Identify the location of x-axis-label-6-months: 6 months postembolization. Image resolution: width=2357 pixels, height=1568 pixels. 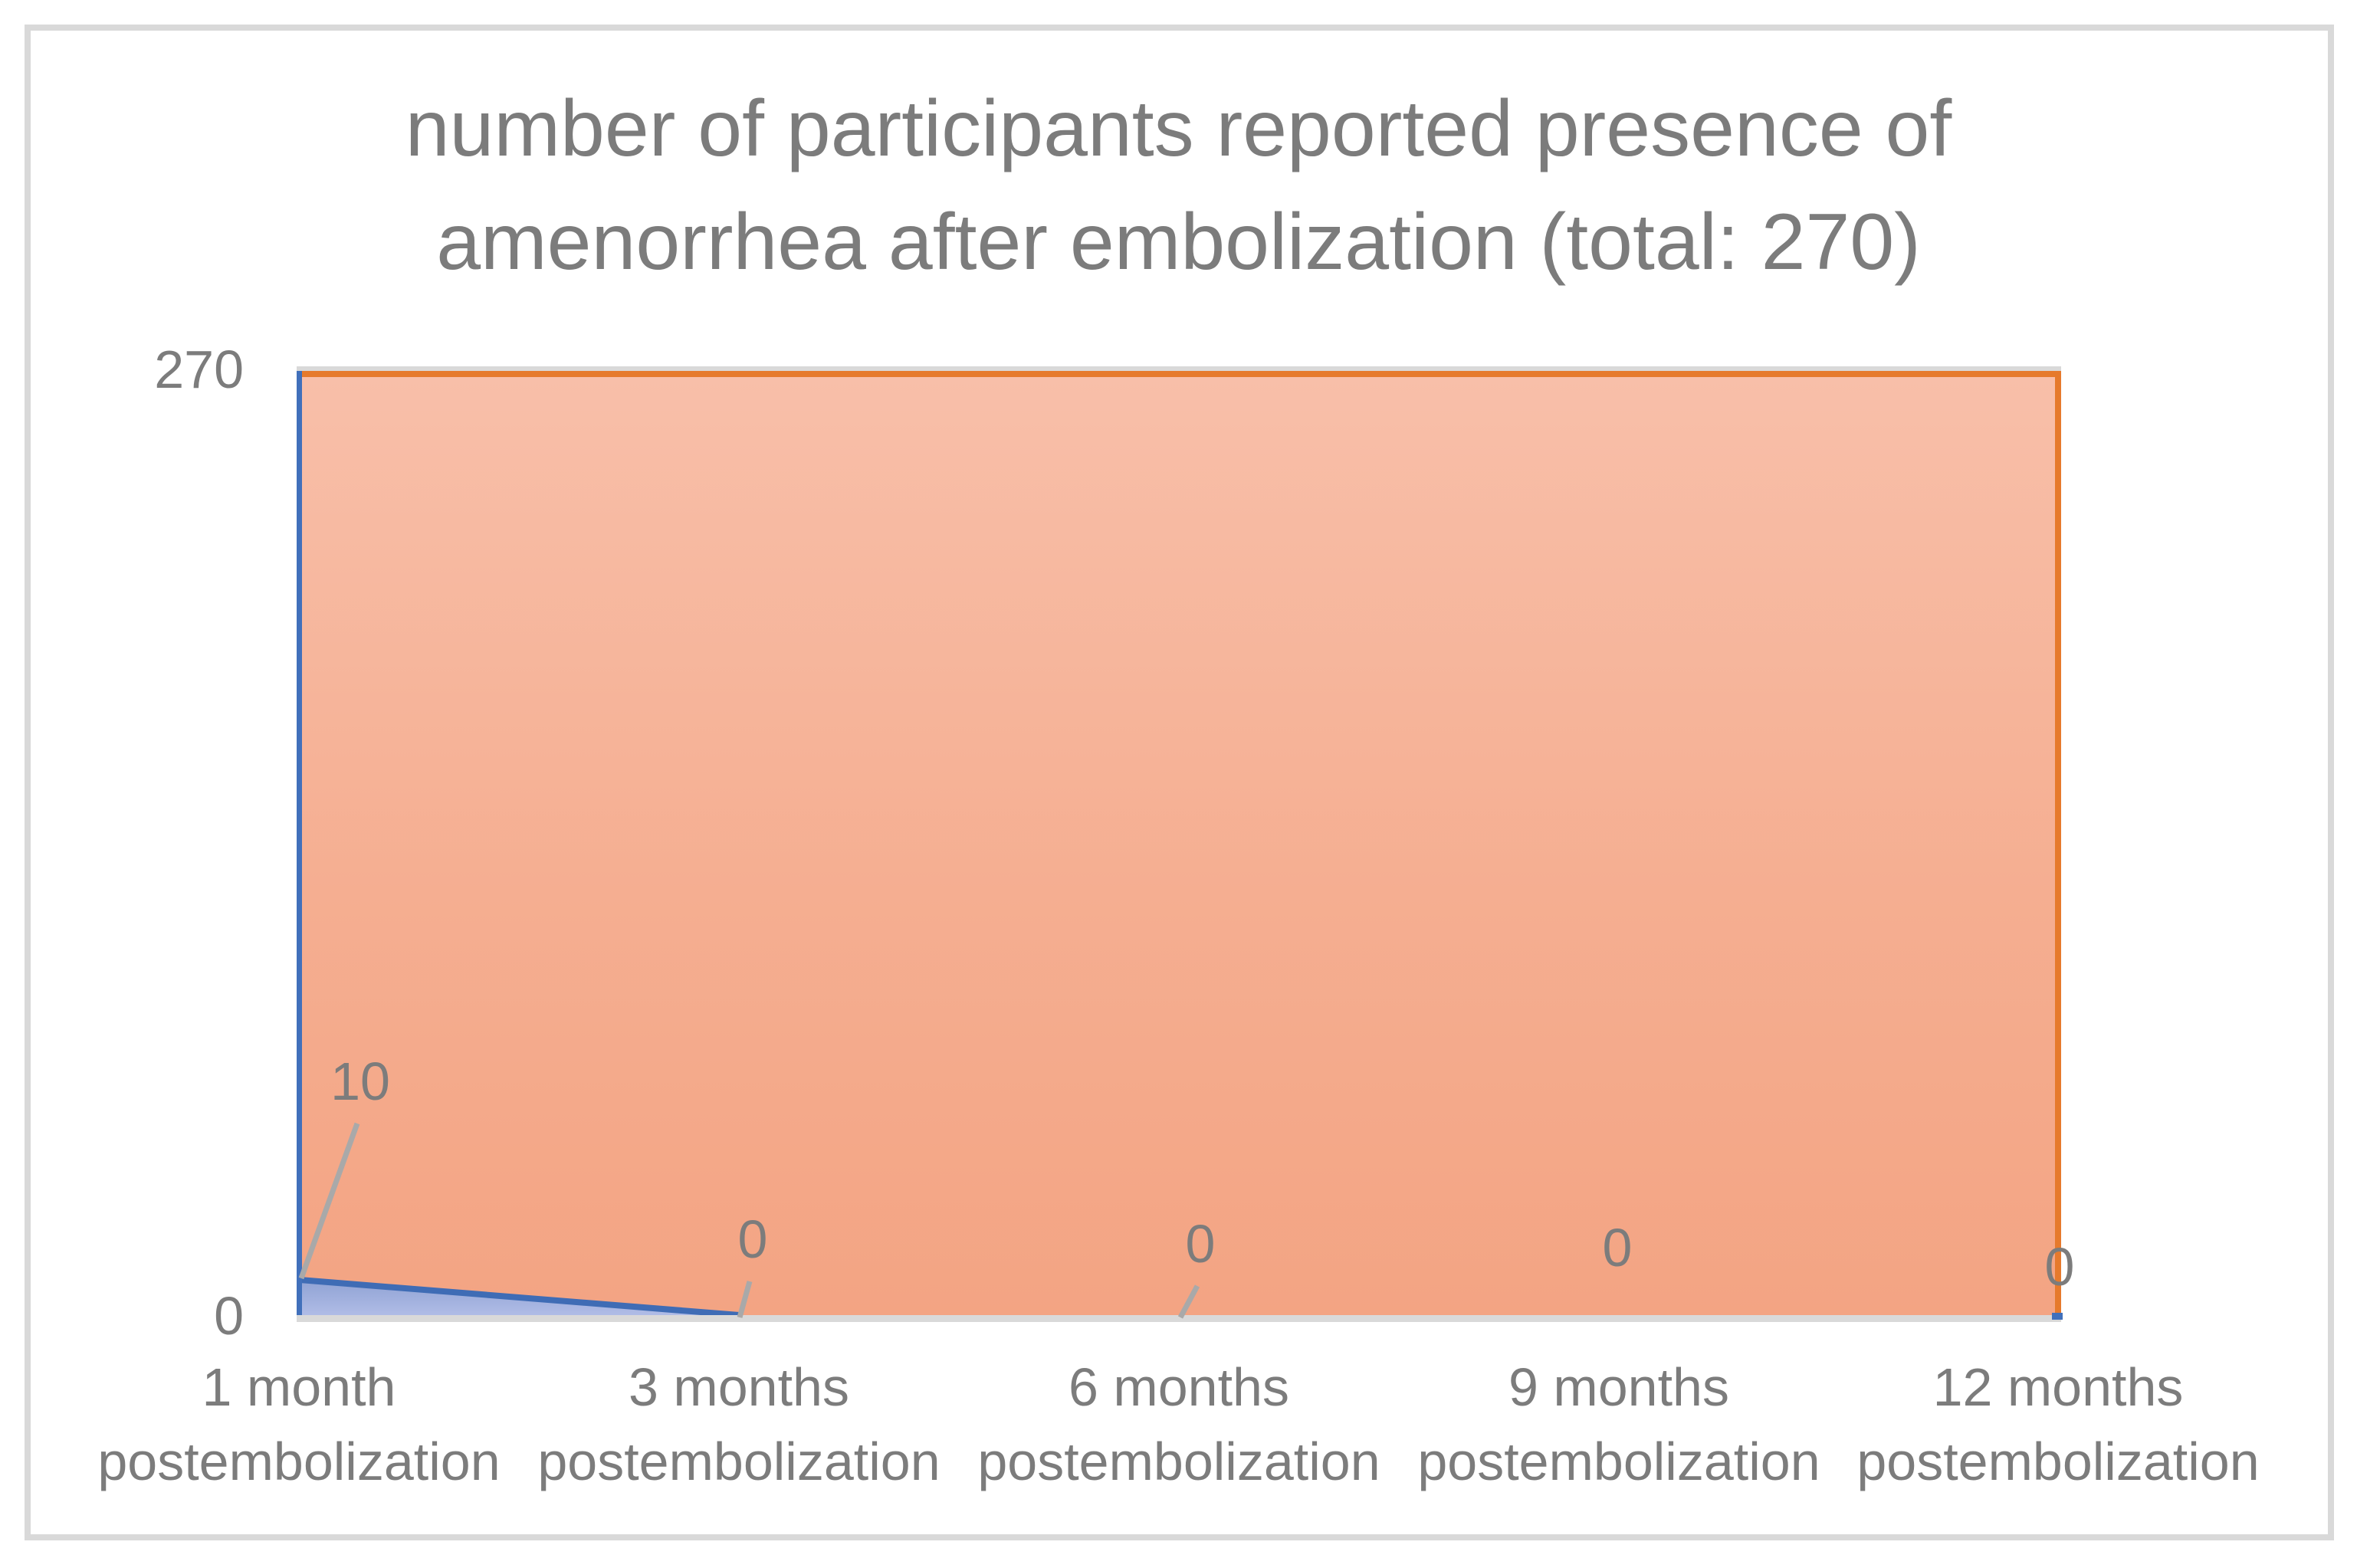
(1178, 1424).